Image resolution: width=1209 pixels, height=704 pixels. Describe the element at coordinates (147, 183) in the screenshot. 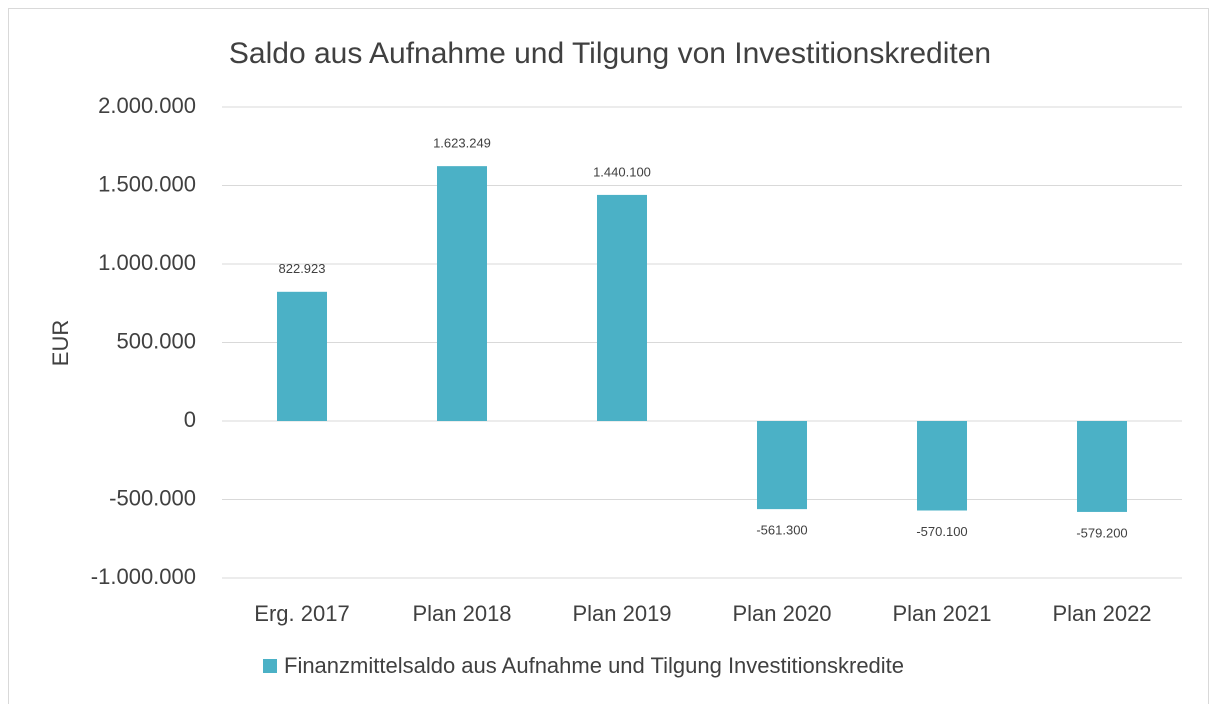

I see `y-tick-label: 1.500.000` at that location.